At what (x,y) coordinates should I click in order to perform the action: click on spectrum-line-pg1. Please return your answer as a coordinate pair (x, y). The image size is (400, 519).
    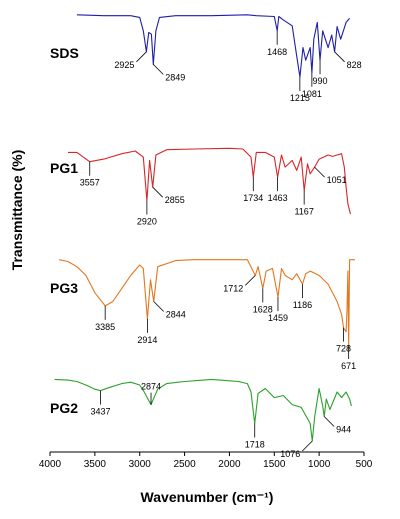
    Looking at the image, I should click on (209, 181).